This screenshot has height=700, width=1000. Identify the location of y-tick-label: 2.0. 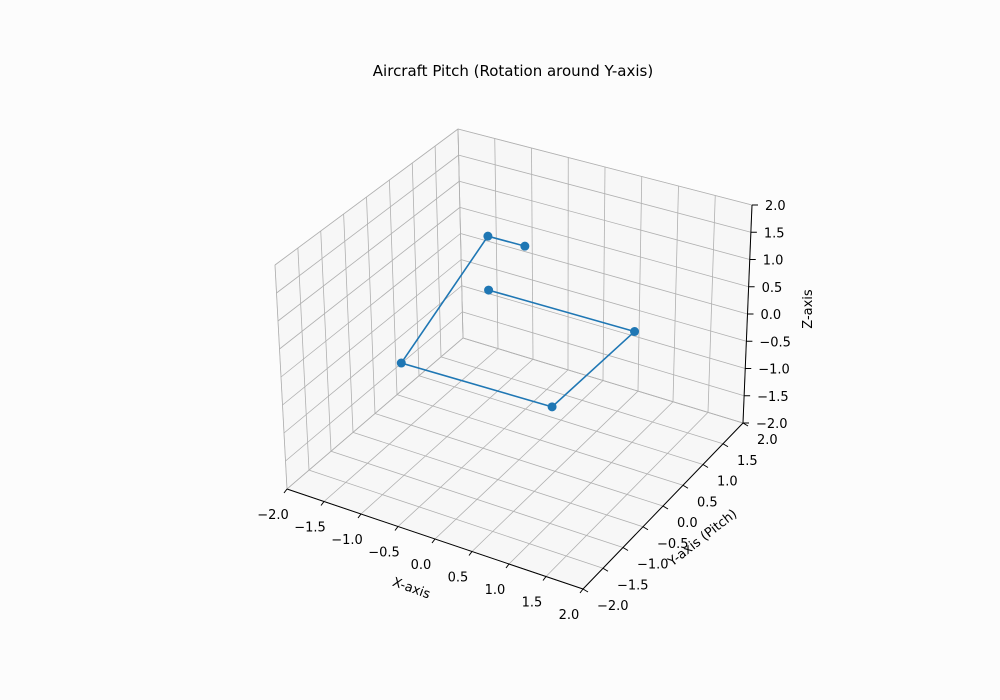
(767, 440).